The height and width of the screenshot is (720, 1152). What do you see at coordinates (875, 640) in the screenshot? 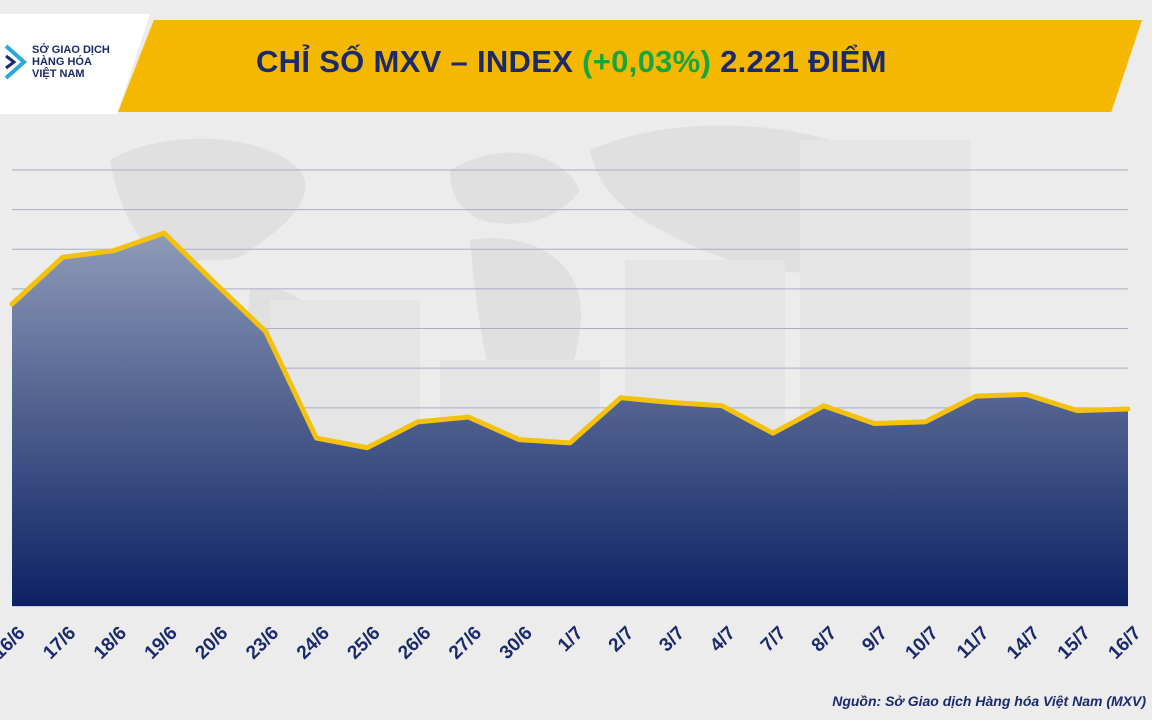
I see `x-tick-label: 9/7` at bounding box center [875, 640].